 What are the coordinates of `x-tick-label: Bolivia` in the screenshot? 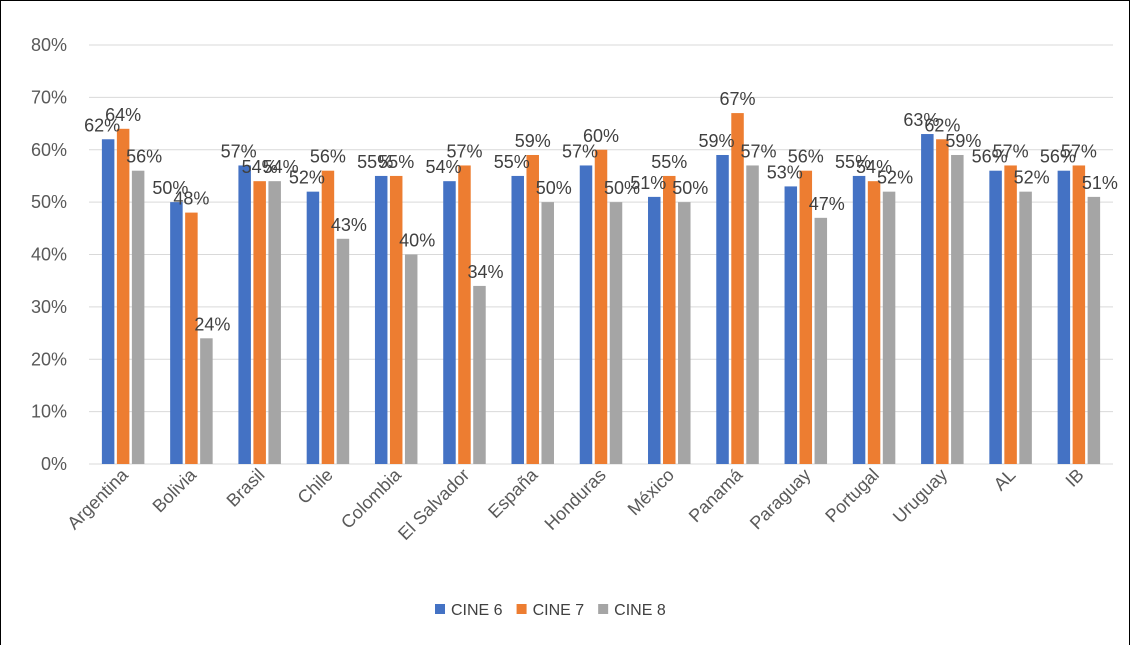 It's located at (175, 490).